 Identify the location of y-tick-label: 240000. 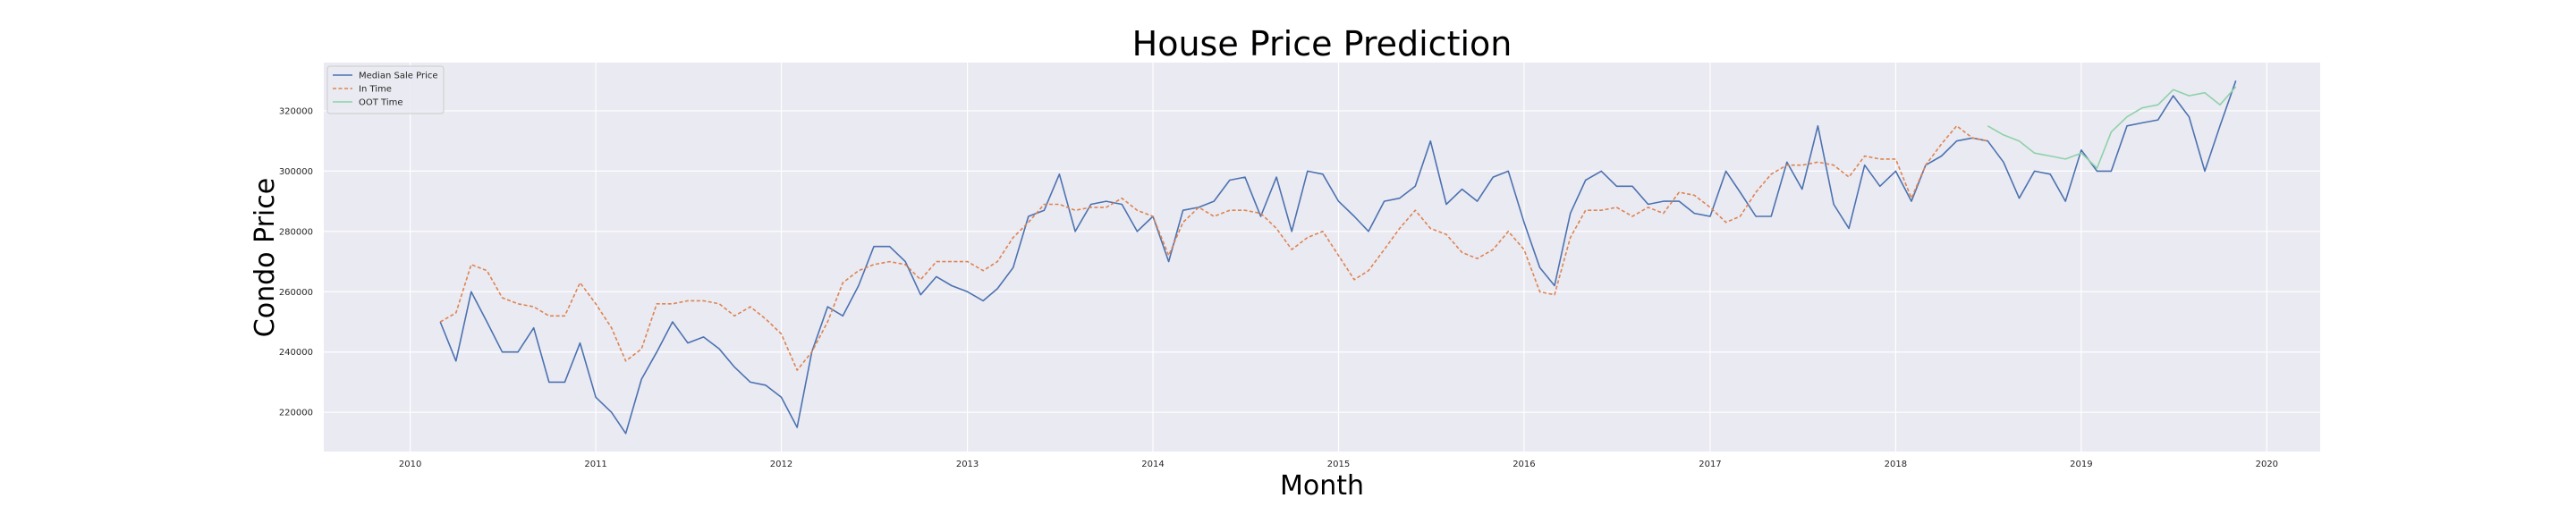
(296, 353).